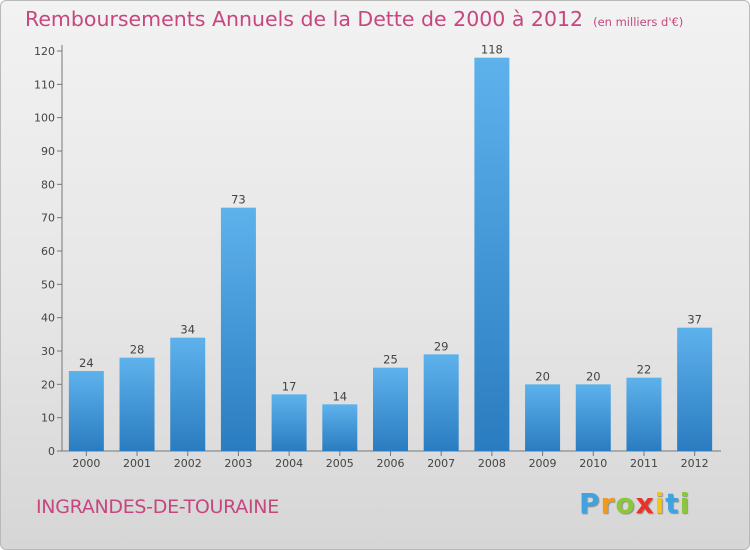 This screenshot has height=550, width=750. What do you see at coordinates (48, 384) in the screenshot?
I see `y-tick-label: 20` at bounding box center [48, 384].